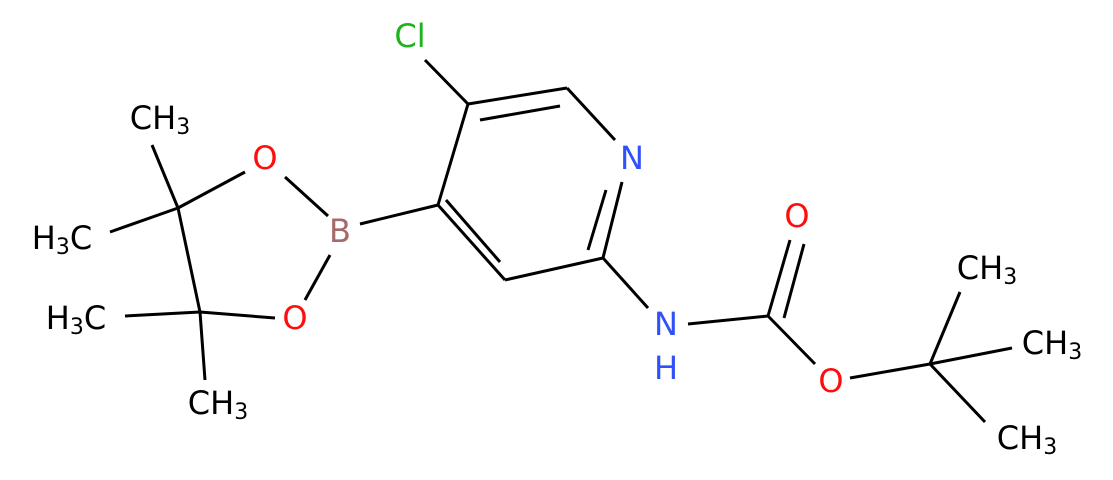 This screenshot has height=480, width=1113. Describe the element at coordinates (409, 36) in the screenshot. I see `atom-label: Cl` at that location.